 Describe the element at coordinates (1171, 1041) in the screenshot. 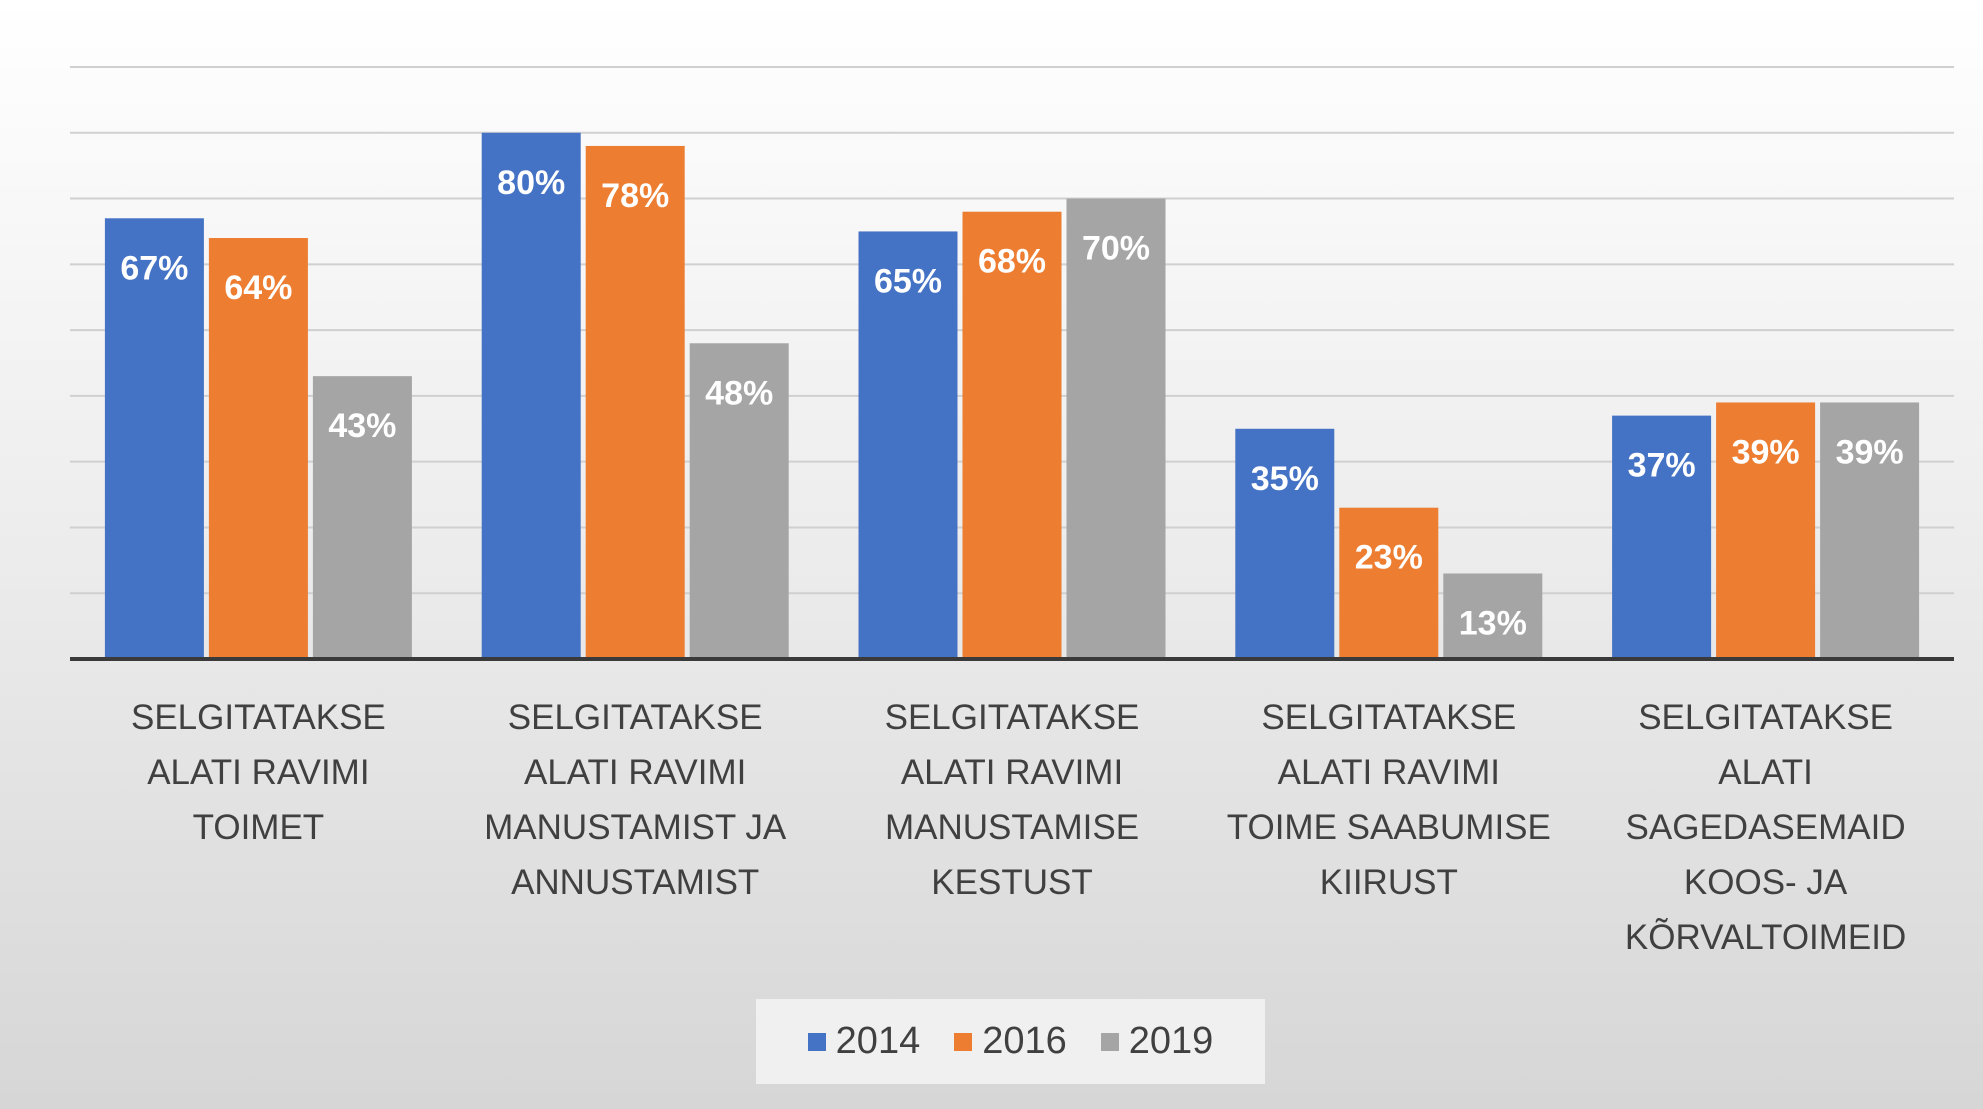

I see `legend-label: 2019` at that location.